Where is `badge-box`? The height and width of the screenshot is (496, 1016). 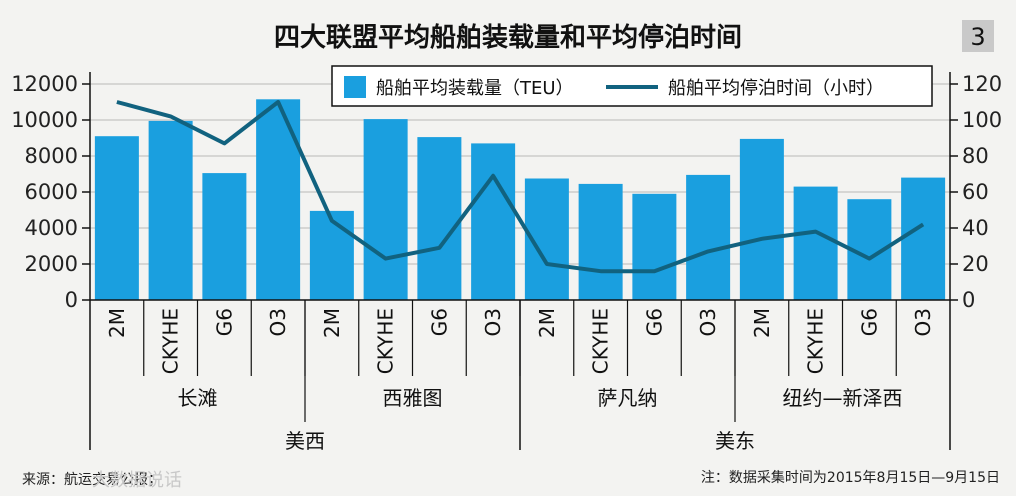
badge-box is located at coordinates (978, 36).